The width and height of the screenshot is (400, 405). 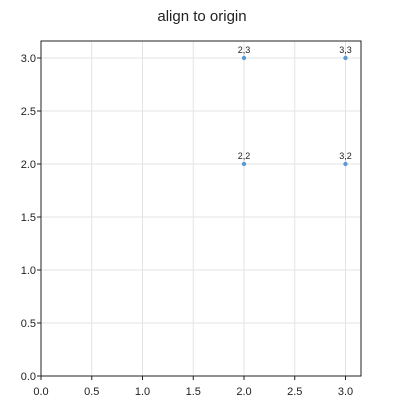 What do you see at coordinates (193, 392) in the screenshot?
I see `x-tick-label: 1.5` at bounding box center [193, 392].